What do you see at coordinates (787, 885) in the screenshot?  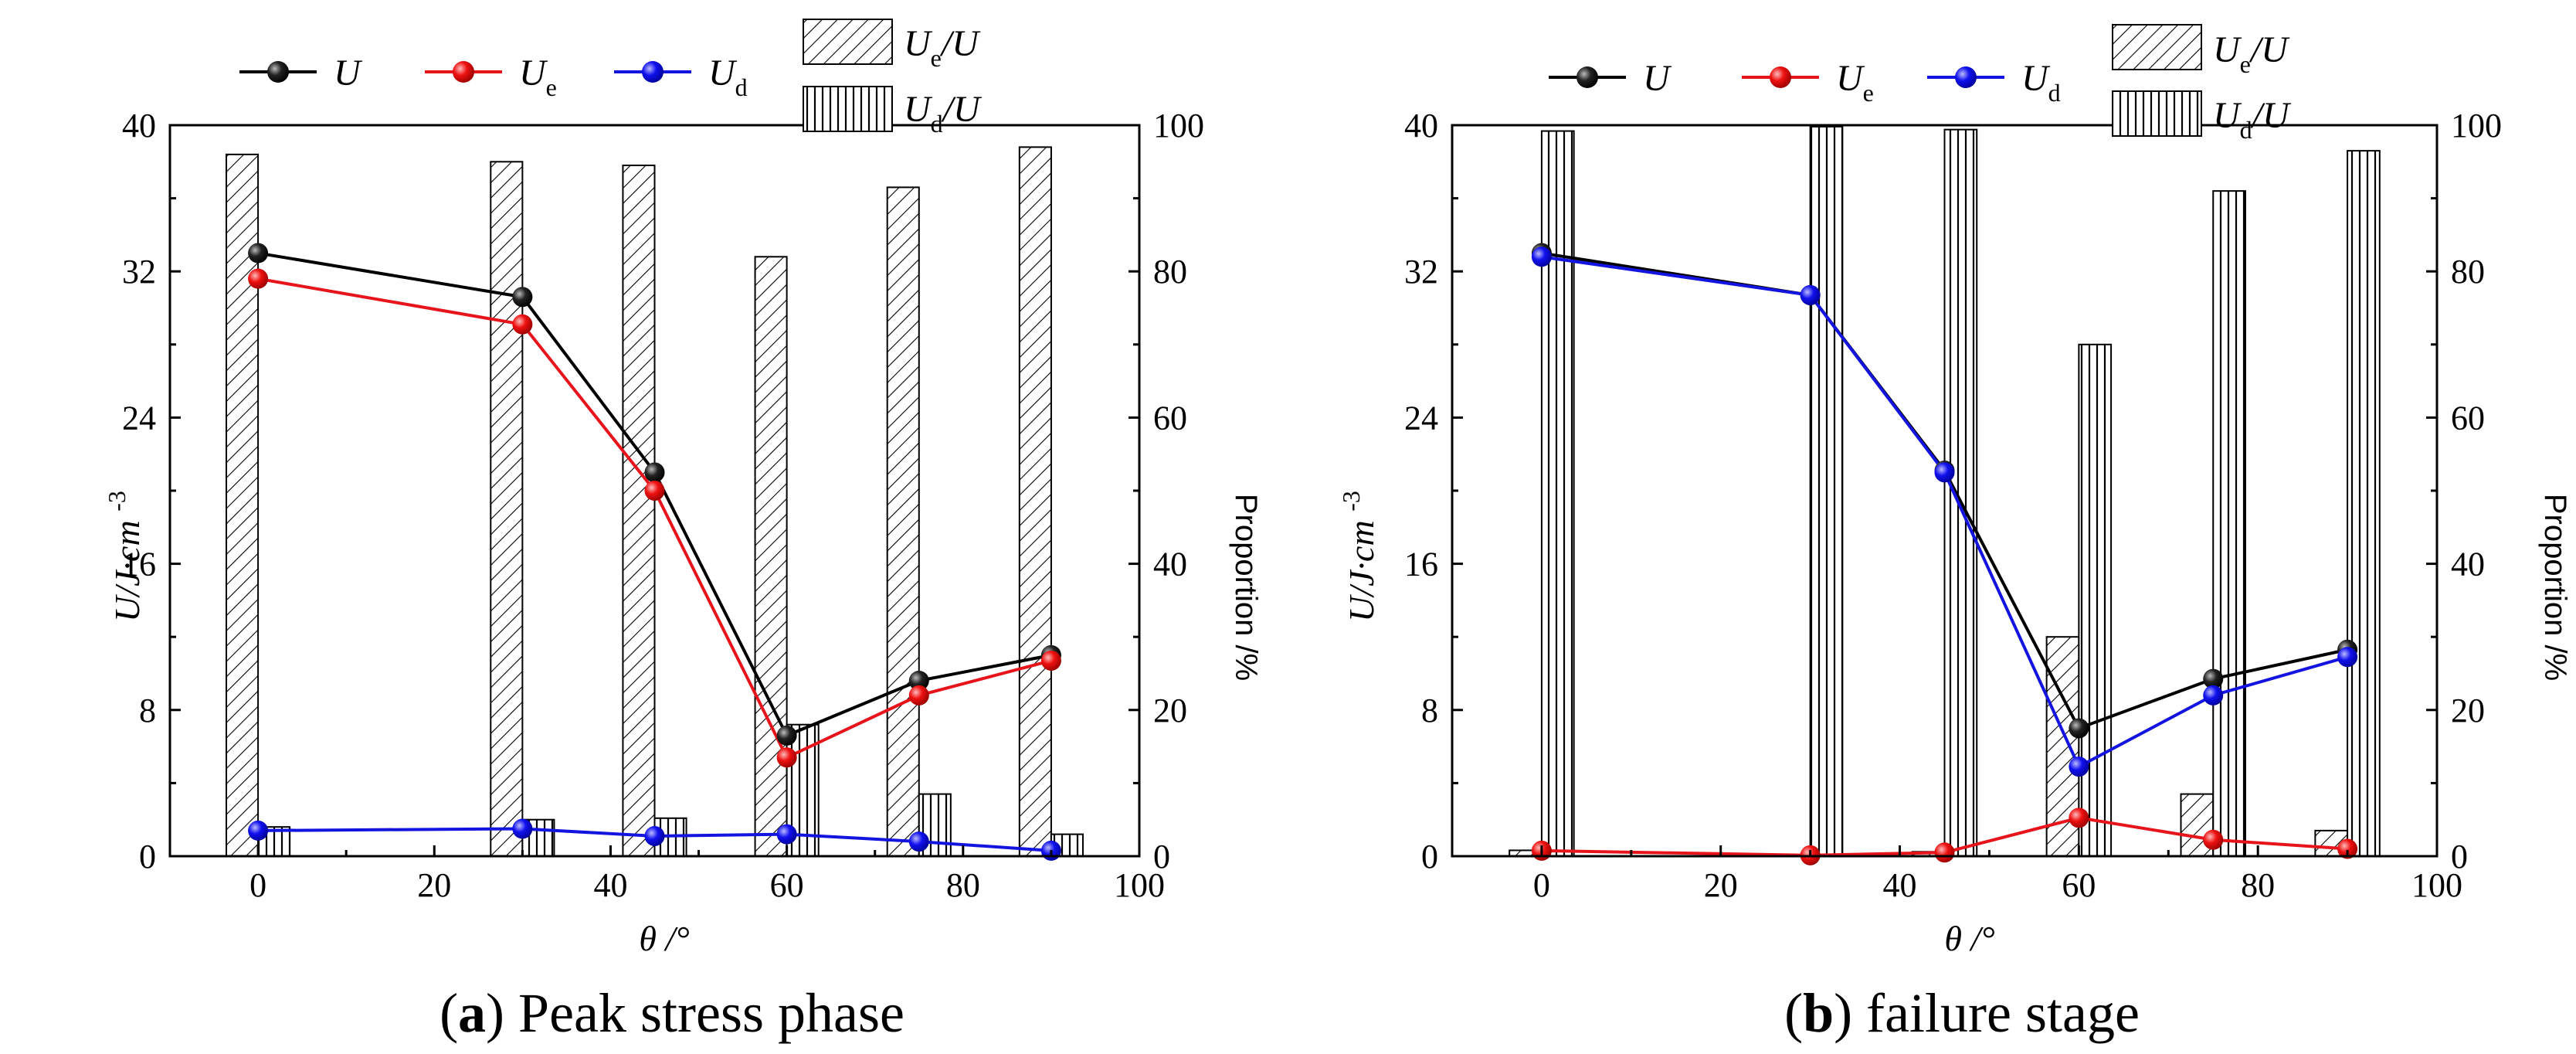 I see `panel-a-xtick-label: 60` at bounding box center [787, 885].